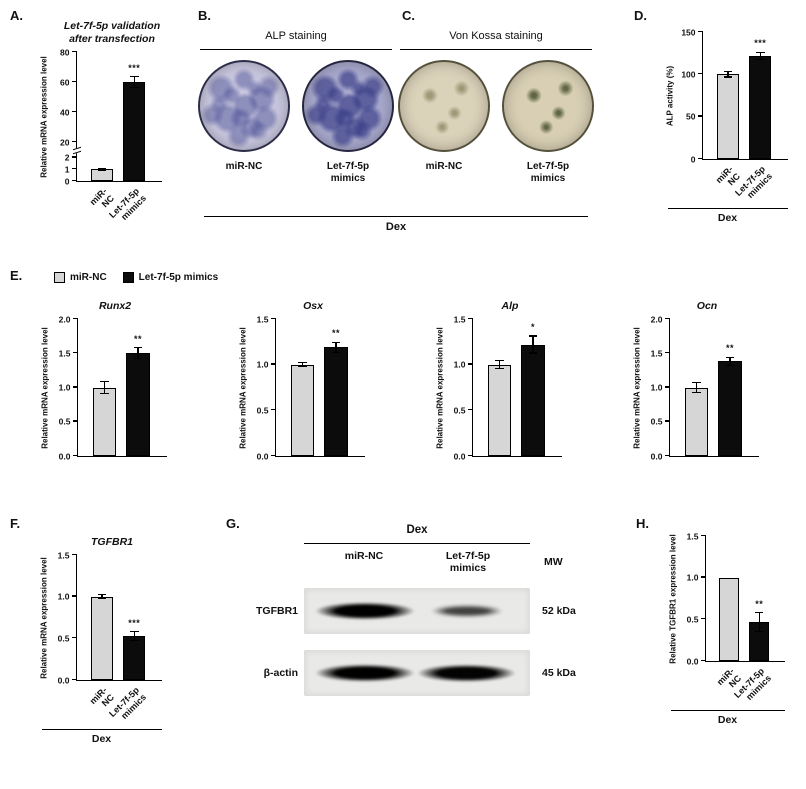 This screenshot has width=806, height=789. What do you see at coordinates (65, 51) in the screenshot?
I see `y-tick-label: 80` at bounding box center [65, 51].